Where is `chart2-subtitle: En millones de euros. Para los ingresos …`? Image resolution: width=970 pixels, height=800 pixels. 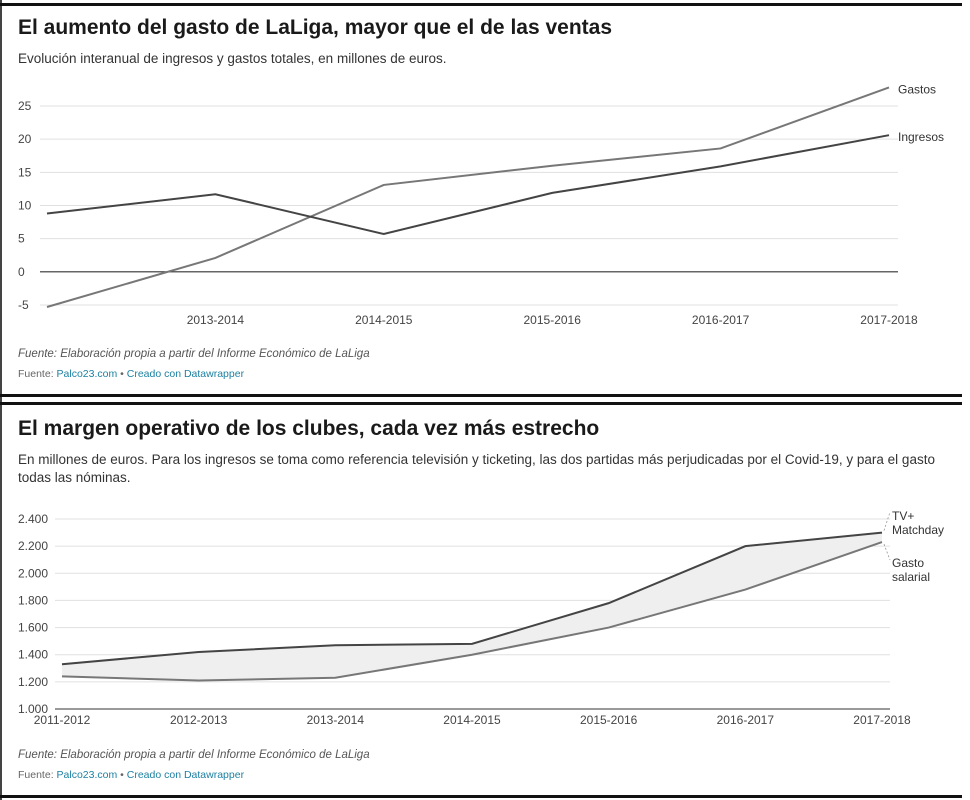 chart2-subtitle: En millones de euros. Para los ingresos … is located at coordinates (476, 468).